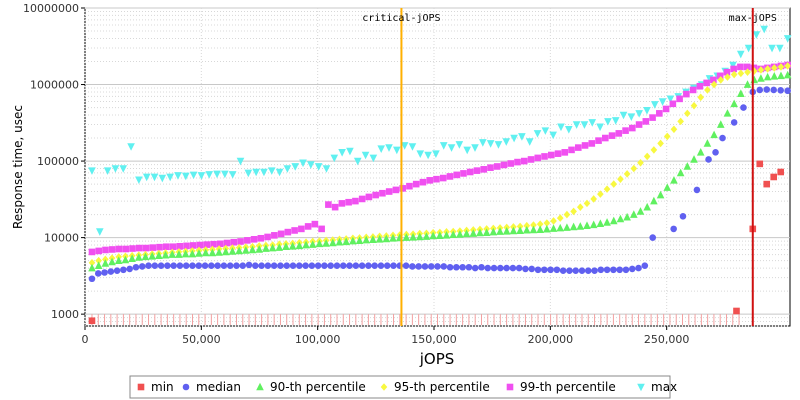  What do you see at coordinates (401, 18) in the screenshot?
I see `marker-label: critical-jOPS` at bounding box center [401, 18].